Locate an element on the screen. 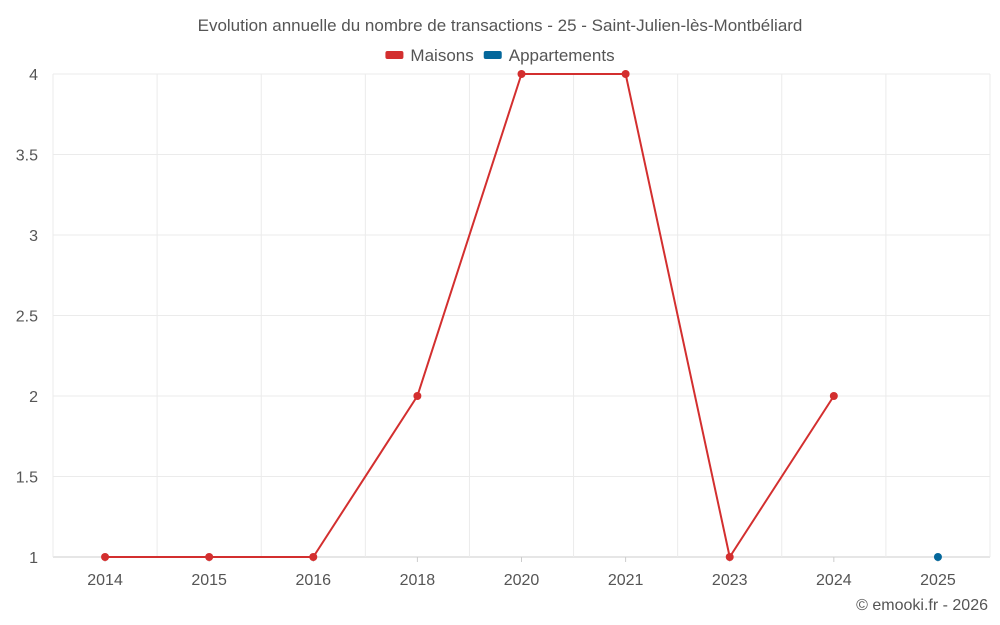 The image size is (1000, 625). y-tick-label: 1.5 is located at coordinates (27, 478).